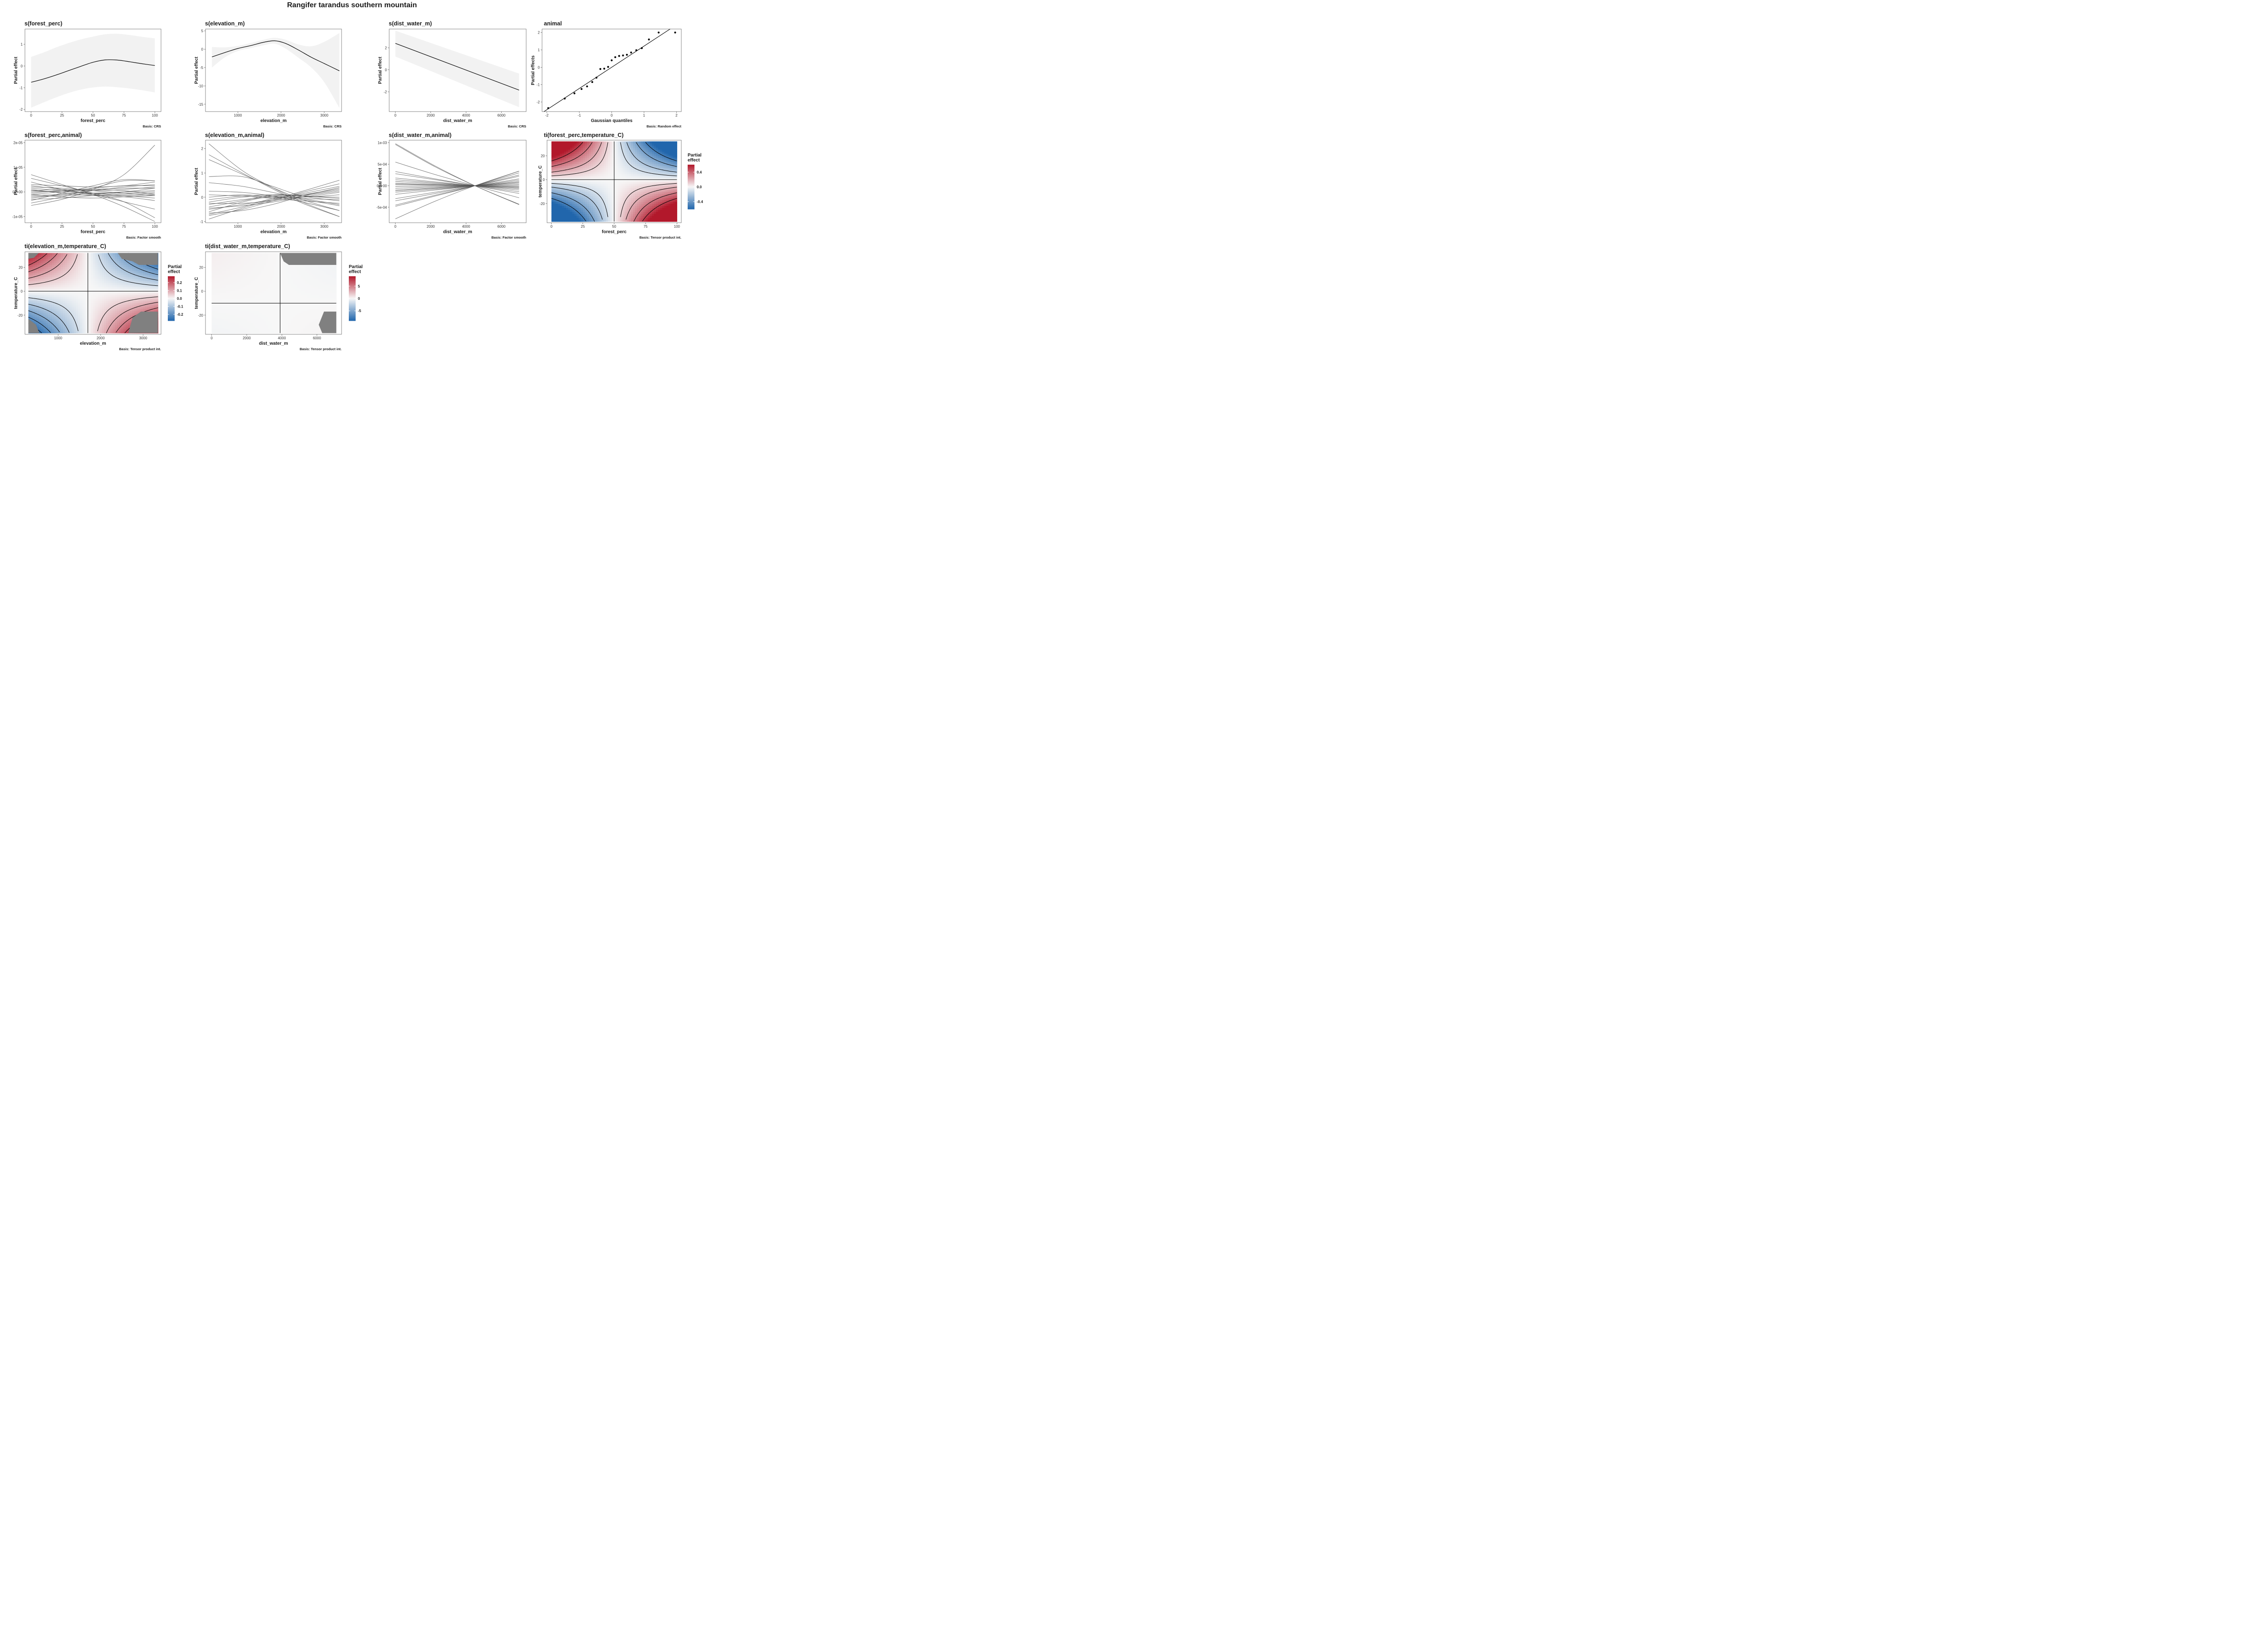 This screenshot has width=2268, height=1633. What do you see at coordinates (502, 227) in the screenshot?
I see `x-tick-label: 6000` at bounding box center [502, 227].